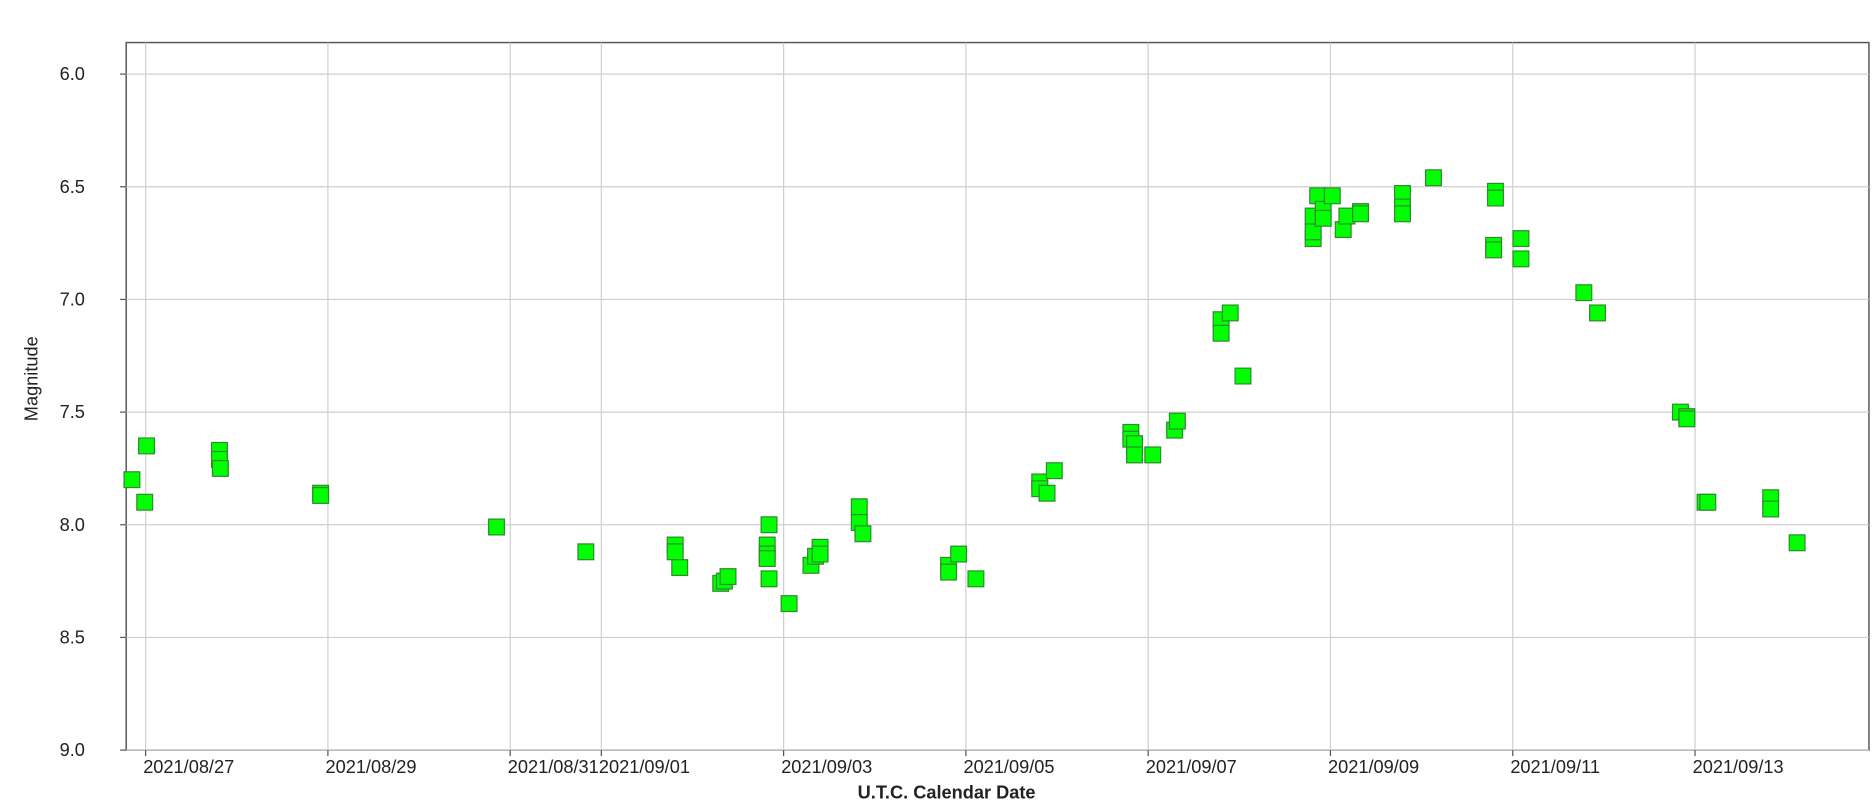  What do you see at coordinates (826, 767) in the screenshot?
I see `x-tick-label: 2021/09/03` at bounding box center [826, 767].